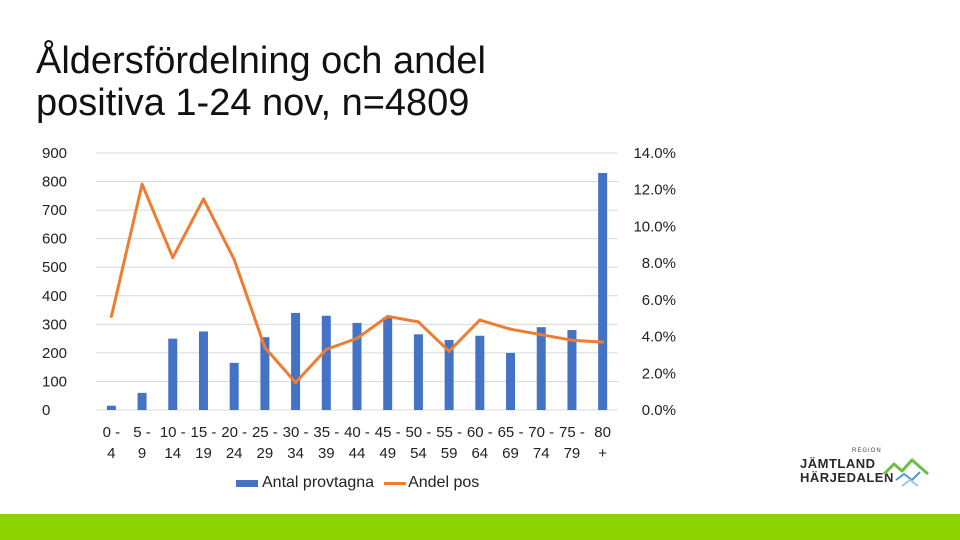 This screenshot has width=960, height=540. Describe the element at coordinates (444, 482) in the screenshot. I see `legend-line-label: Andel pos` at that location.